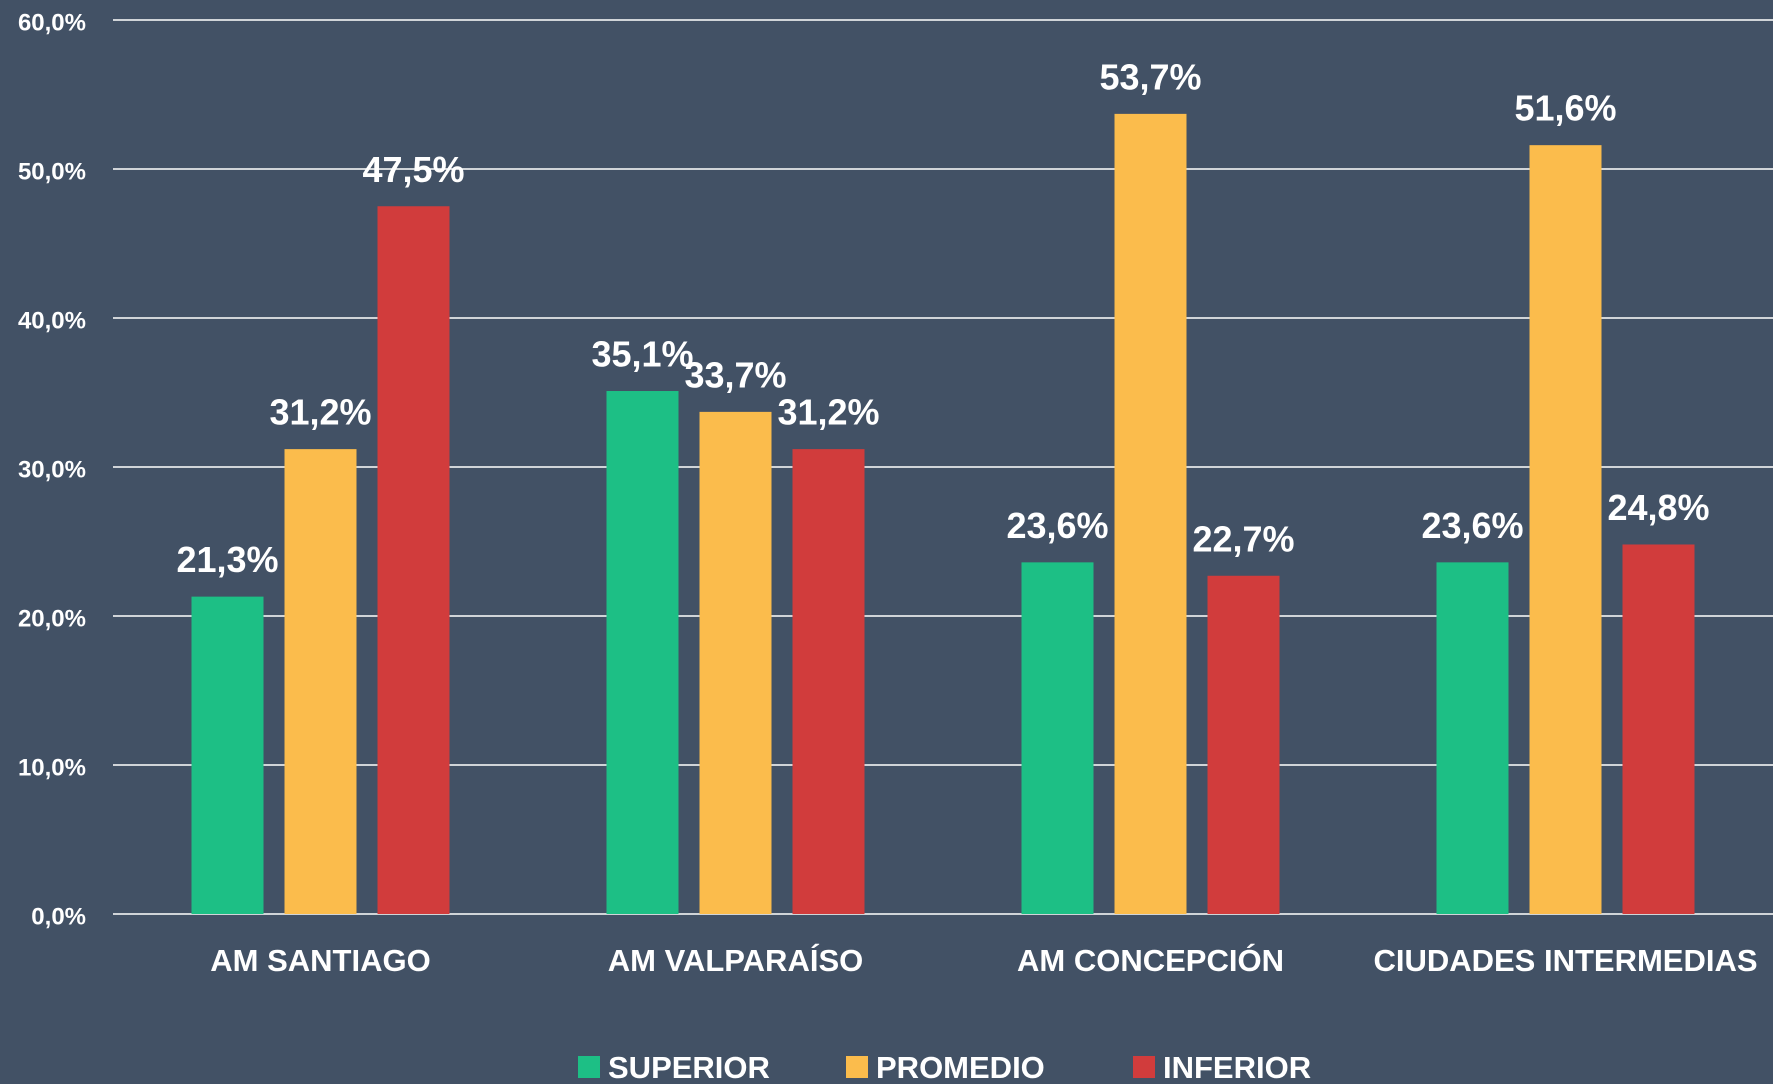  I want to click on x-tick-label: AM VALPARAÍSO, so click(735, 960).